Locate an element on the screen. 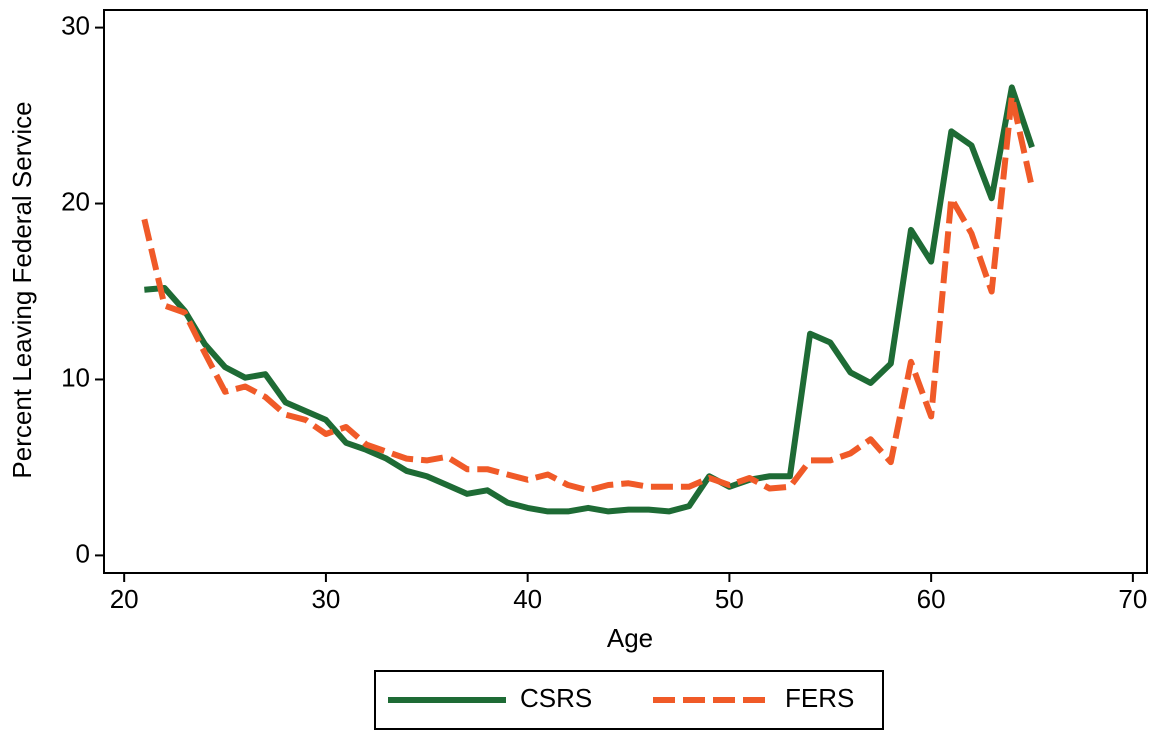 This screenshot has width=1159, height=730. y-axis-label: Percent Leaving Federal Service is located at coordinates (22, 289).